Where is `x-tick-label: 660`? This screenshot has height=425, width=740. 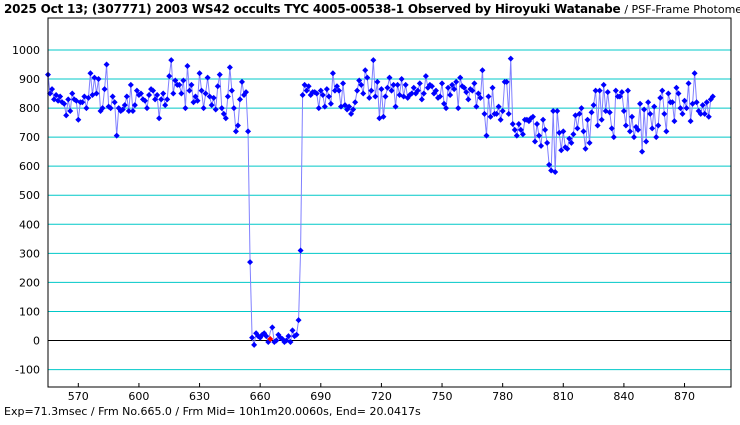 x-tick-label: 660 is located at coordinates (260, 396).